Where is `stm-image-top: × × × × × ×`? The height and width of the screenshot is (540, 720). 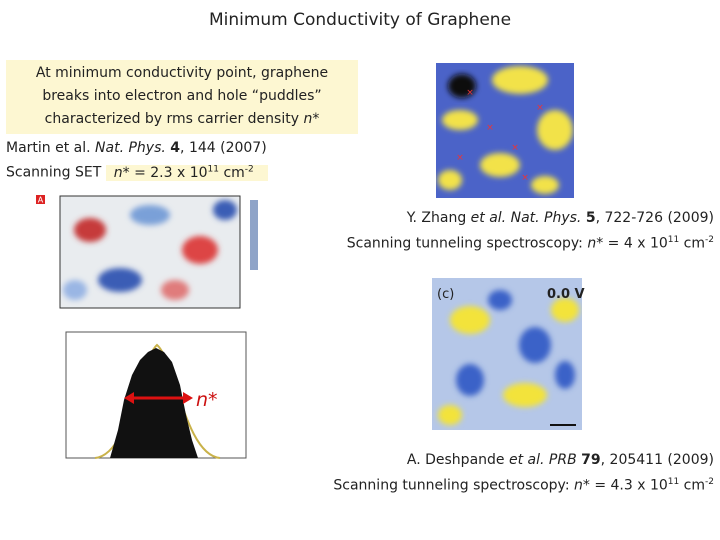
stm-image-top: × × × × × × is located at coordinates (505, 130).